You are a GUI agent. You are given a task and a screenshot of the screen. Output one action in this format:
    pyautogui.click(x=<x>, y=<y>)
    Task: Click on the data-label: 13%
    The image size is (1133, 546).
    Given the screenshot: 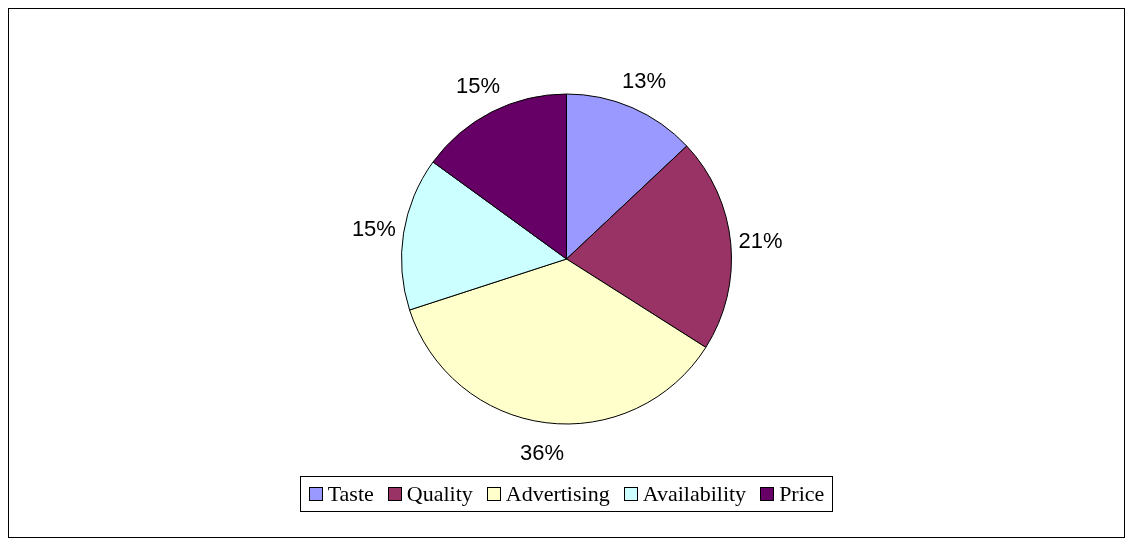 What is the action you would take?
    pyautogui.click(x=643, y=80)
    